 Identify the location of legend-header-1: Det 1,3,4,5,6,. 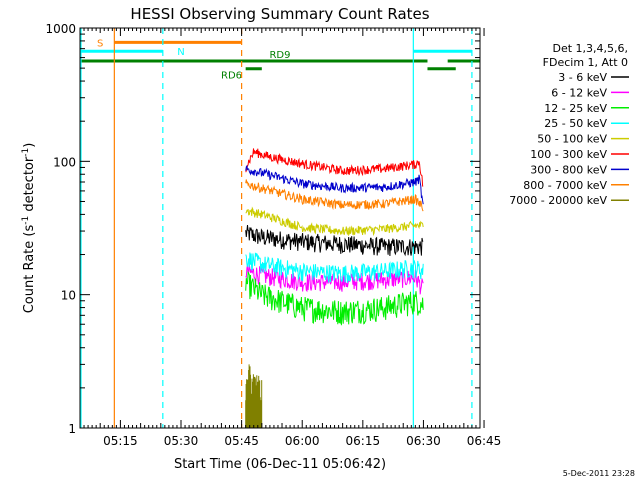
(590, 48).